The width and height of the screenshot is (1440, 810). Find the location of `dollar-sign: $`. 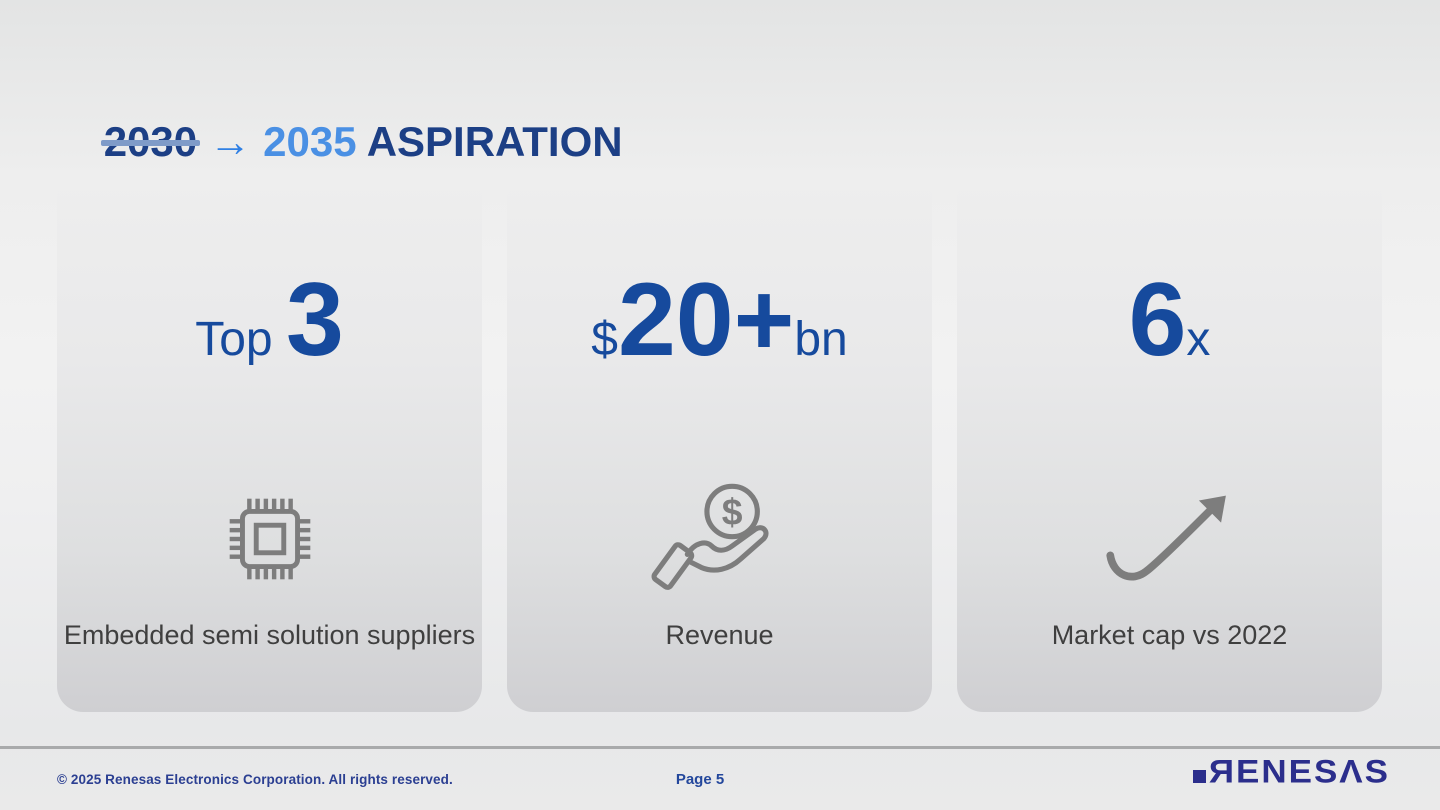

dollar-sign: $ is located at coordinates (731, 512).